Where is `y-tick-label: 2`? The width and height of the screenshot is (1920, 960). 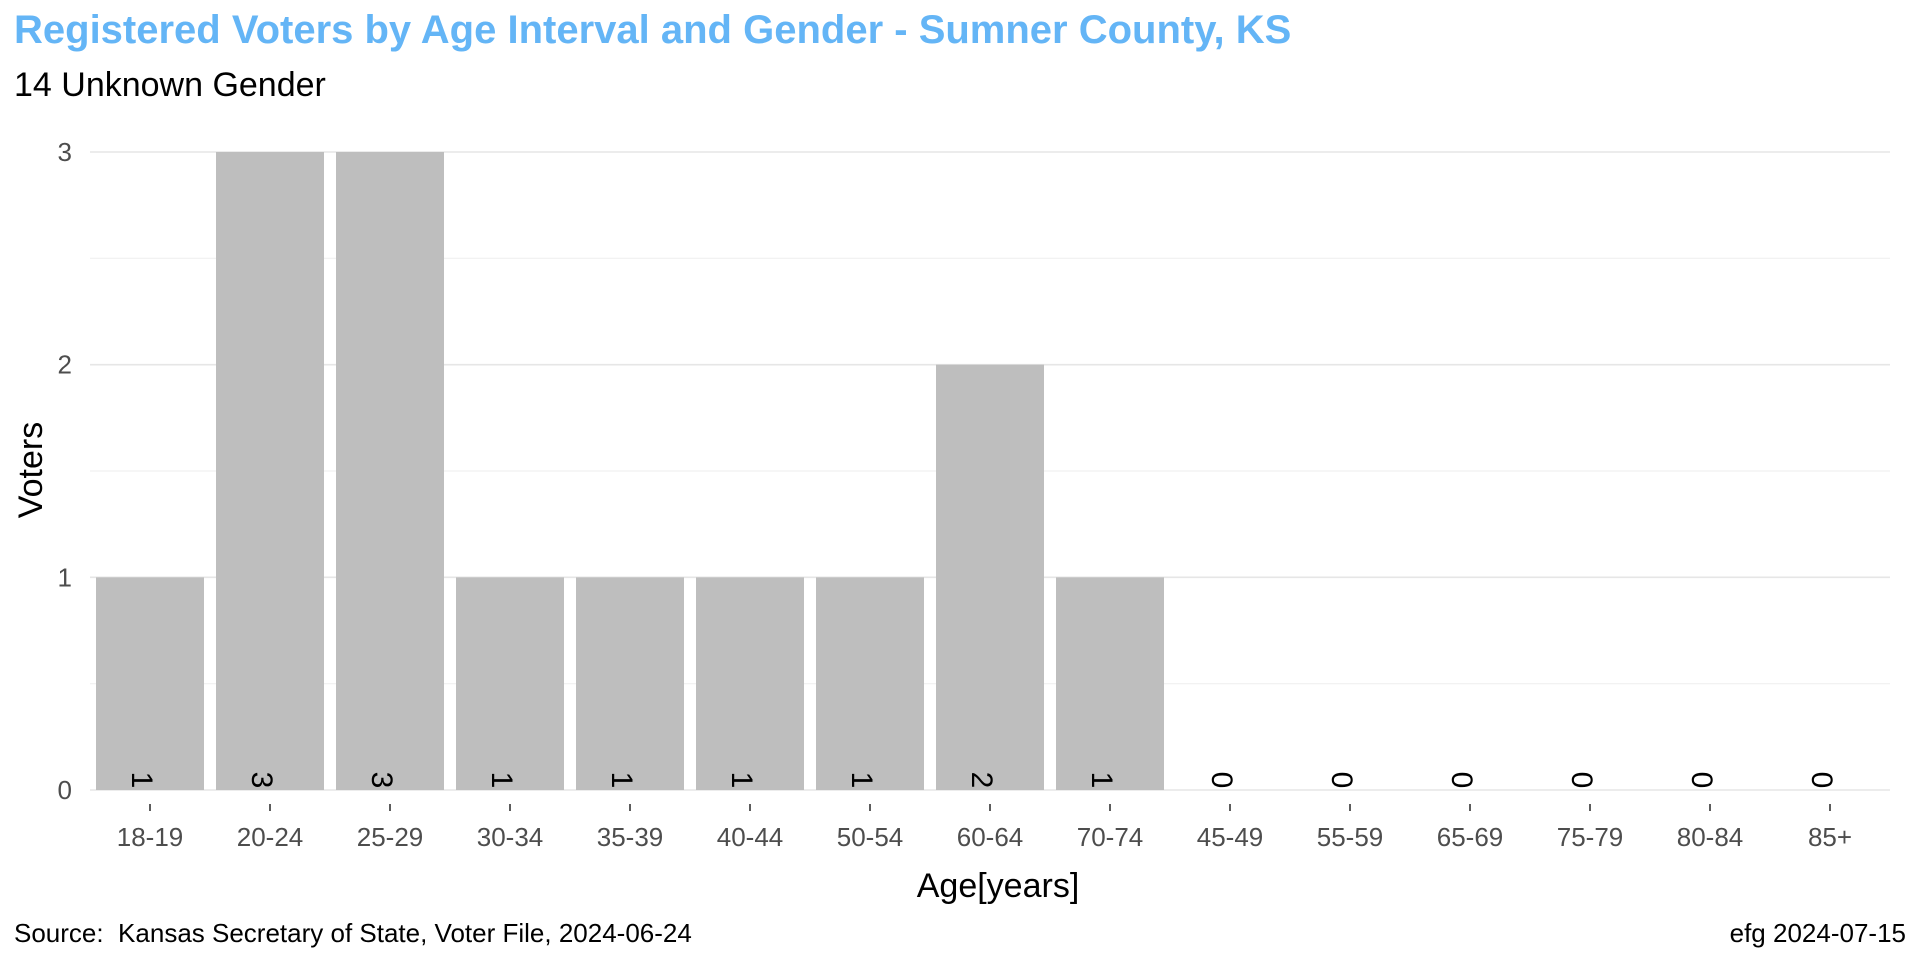 y-tick-label: 2 is located at coordinates (65, 365).